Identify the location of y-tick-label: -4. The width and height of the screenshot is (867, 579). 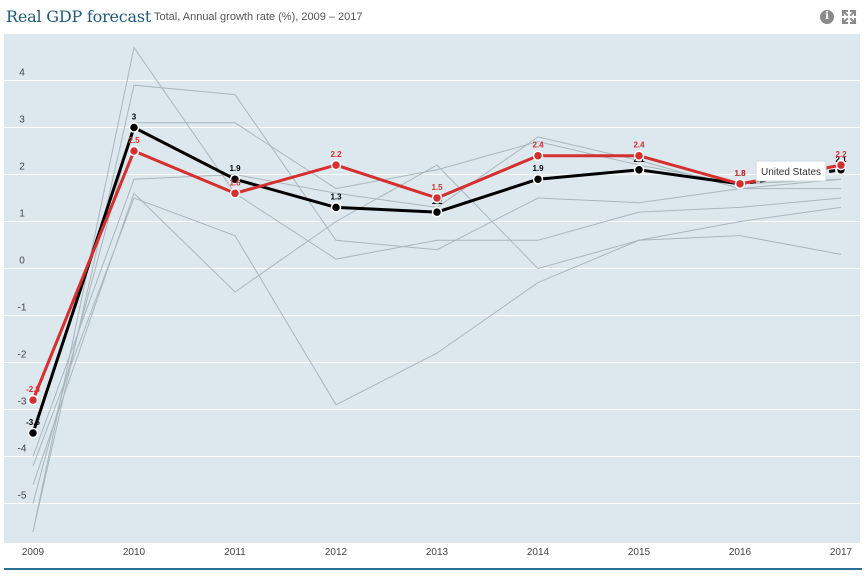
(22, 449).